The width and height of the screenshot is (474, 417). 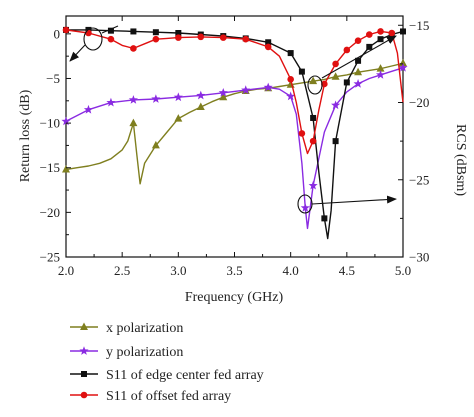 I want to click on x-tick-label-4: 4.0, so click(x=291, y=270).